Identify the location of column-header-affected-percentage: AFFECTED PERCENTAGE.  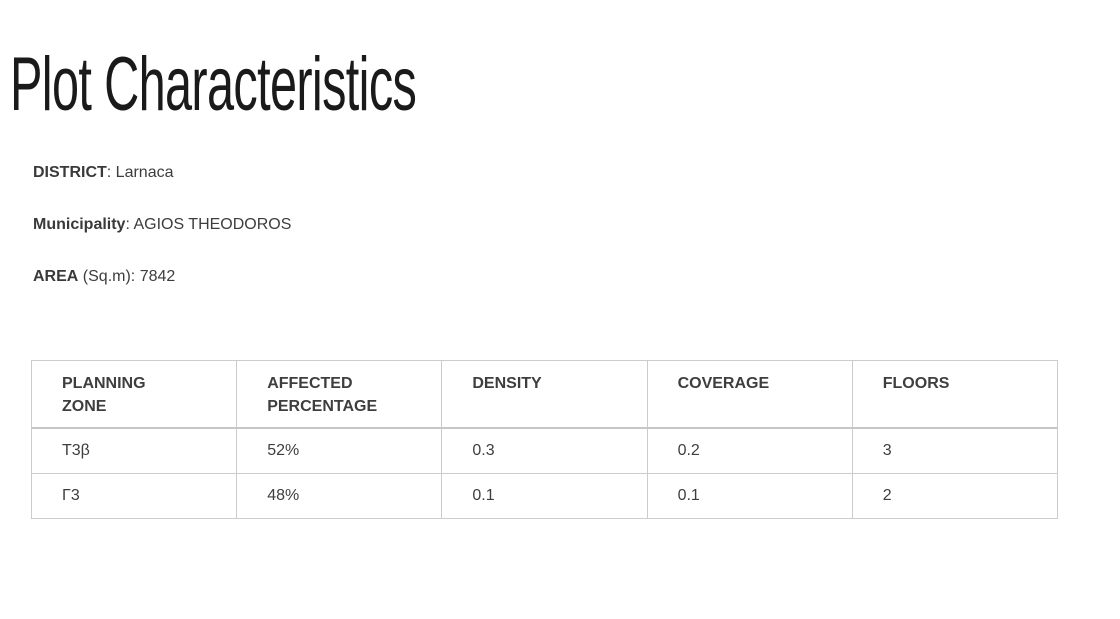
(339, 394).